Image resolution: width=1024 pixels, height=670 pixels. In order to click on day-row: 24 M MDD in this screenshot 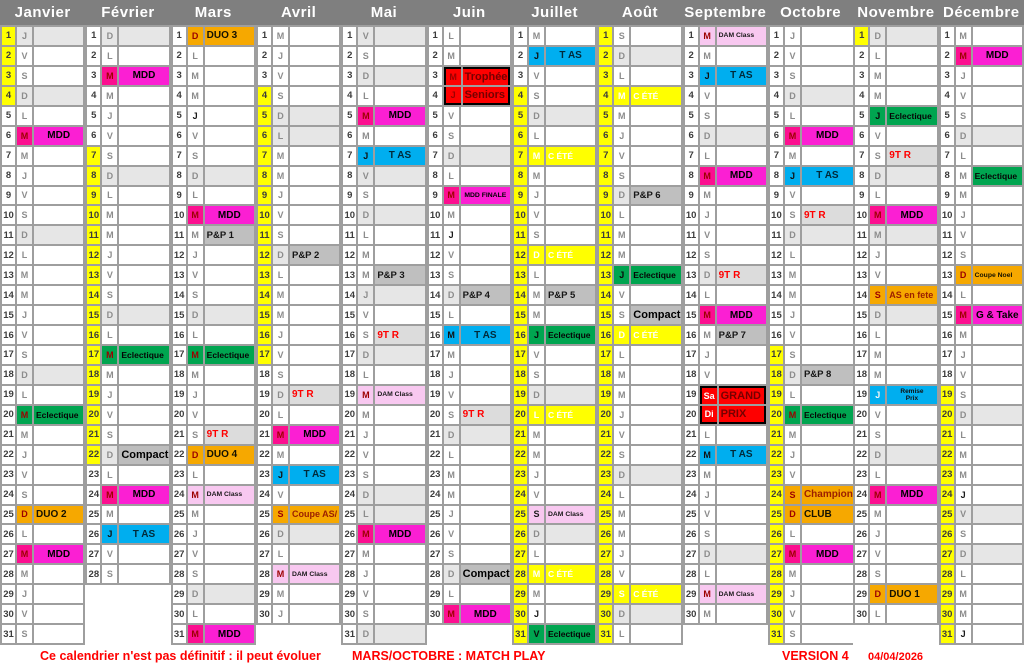, I will do `click(128, 494)`.